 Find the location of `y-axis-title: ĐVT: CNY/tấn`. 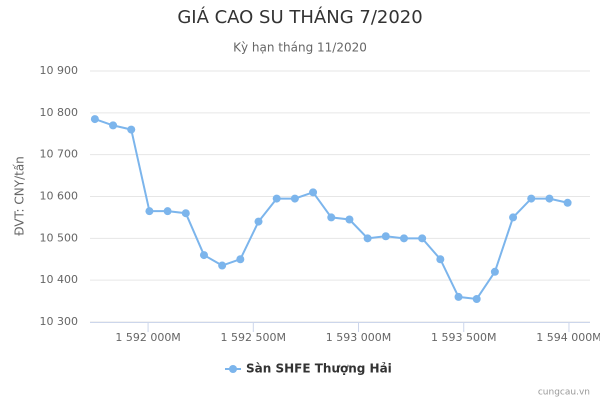

y-axis-title: ĐVT: CNY/tấn is located at coordinates (20, 196).